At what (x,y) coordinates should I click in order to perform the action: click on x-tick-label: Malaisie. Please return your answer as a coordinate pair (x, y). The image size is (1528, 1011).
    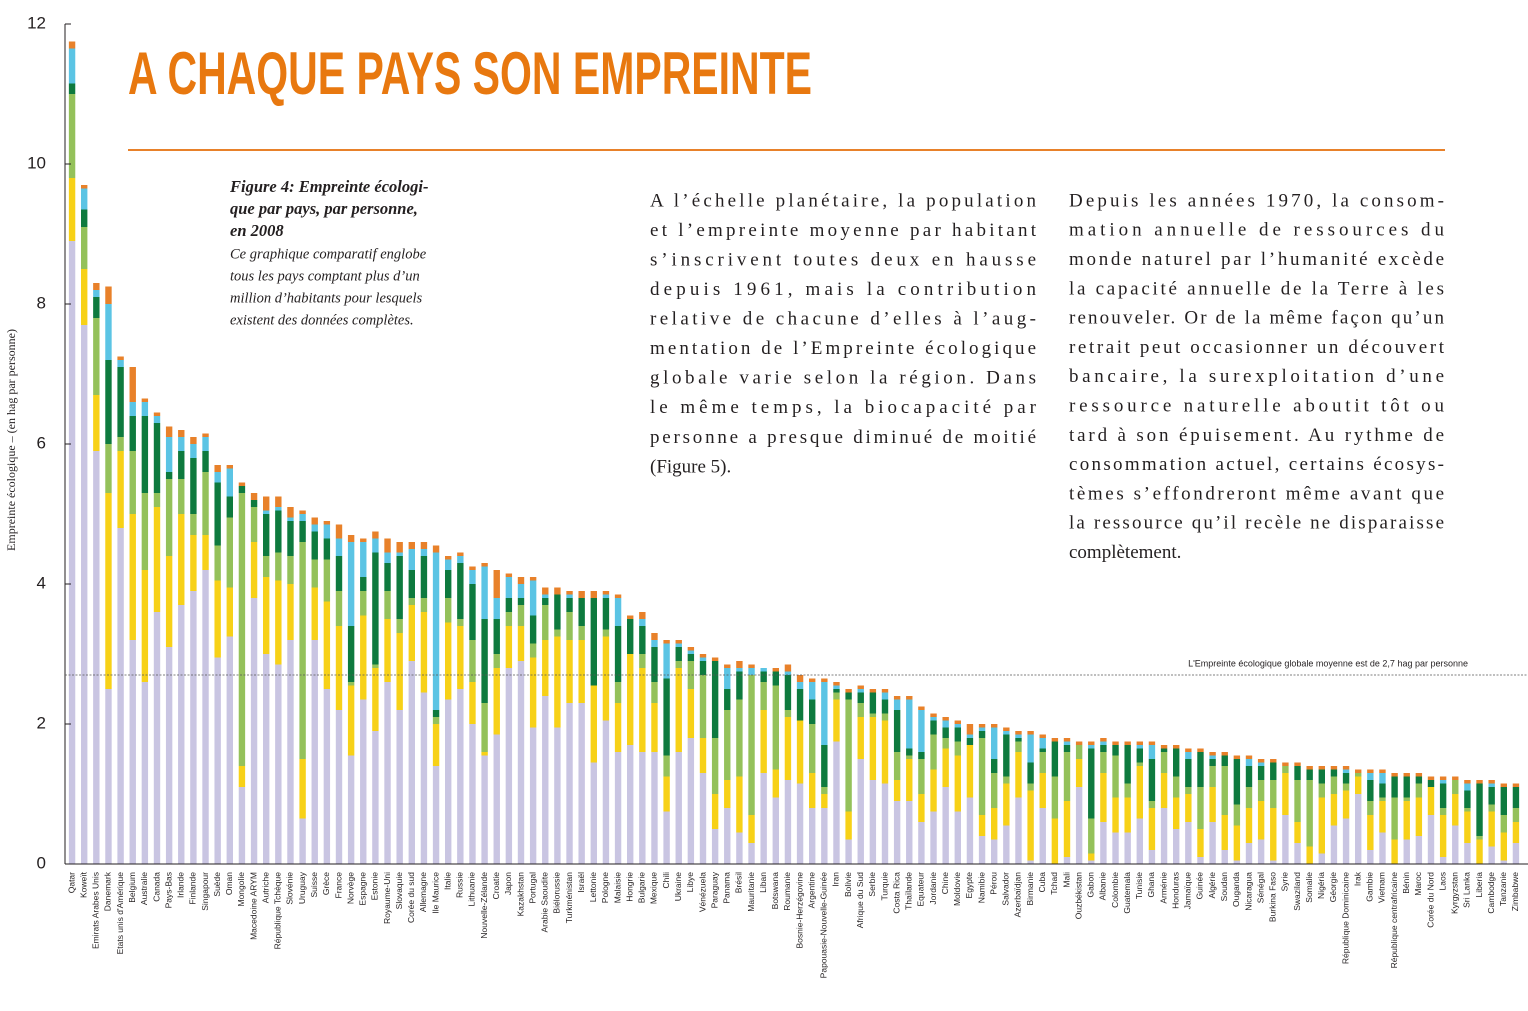
    Looking at the image, I should click on (617, 887).